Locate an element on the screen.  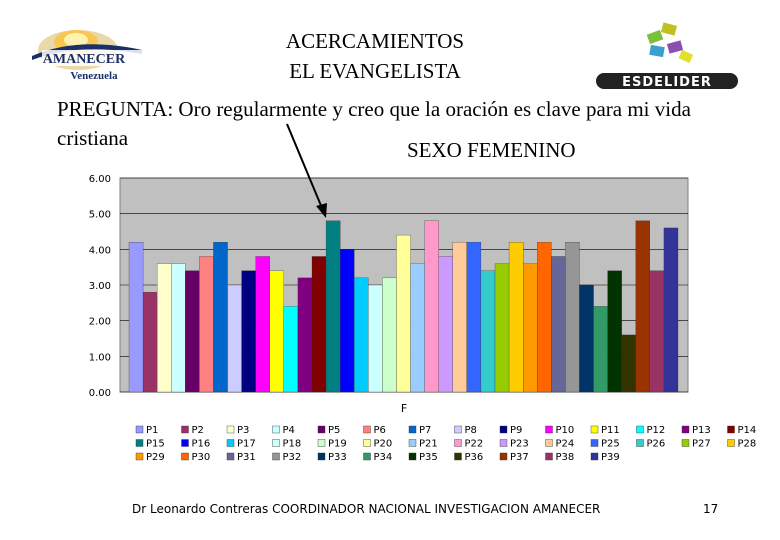
bar-p24 is located at coordinates (459, 317).